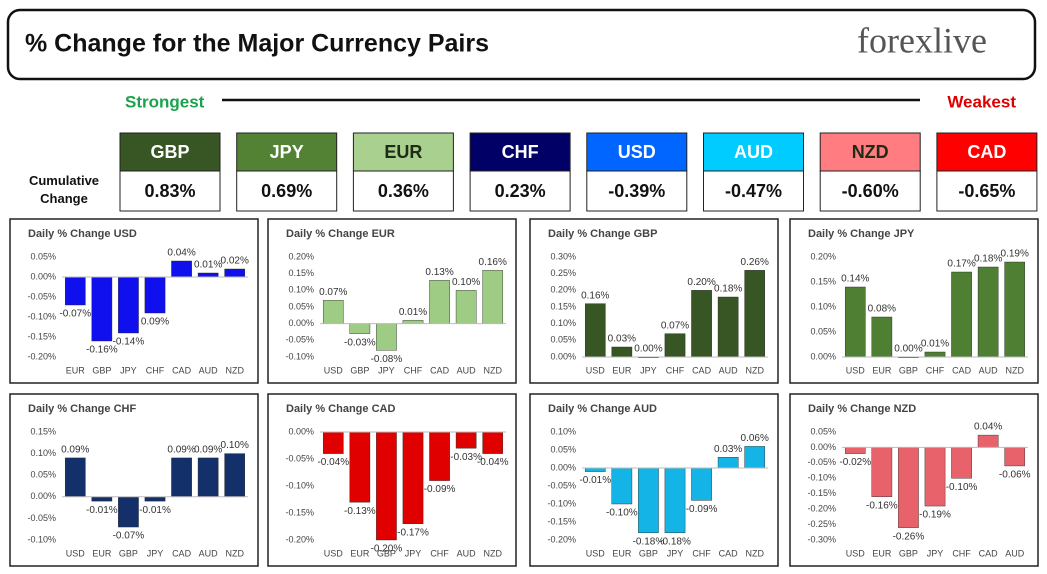  I want to click on tile-name: AUD, so click(753, 152).